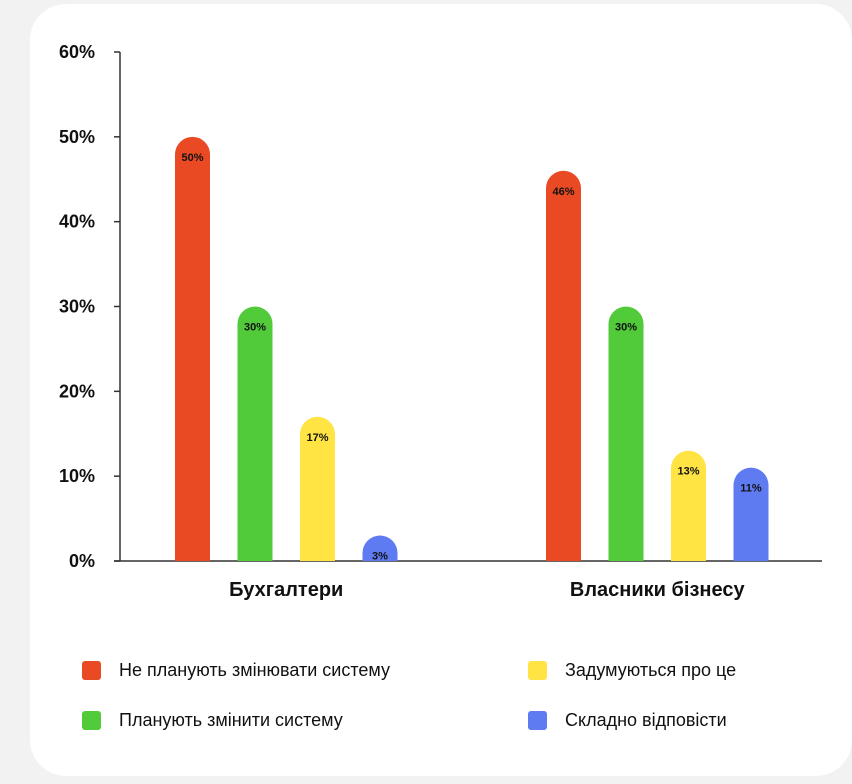  I want to click on bar-value-label: 3%, so click(380, 557).